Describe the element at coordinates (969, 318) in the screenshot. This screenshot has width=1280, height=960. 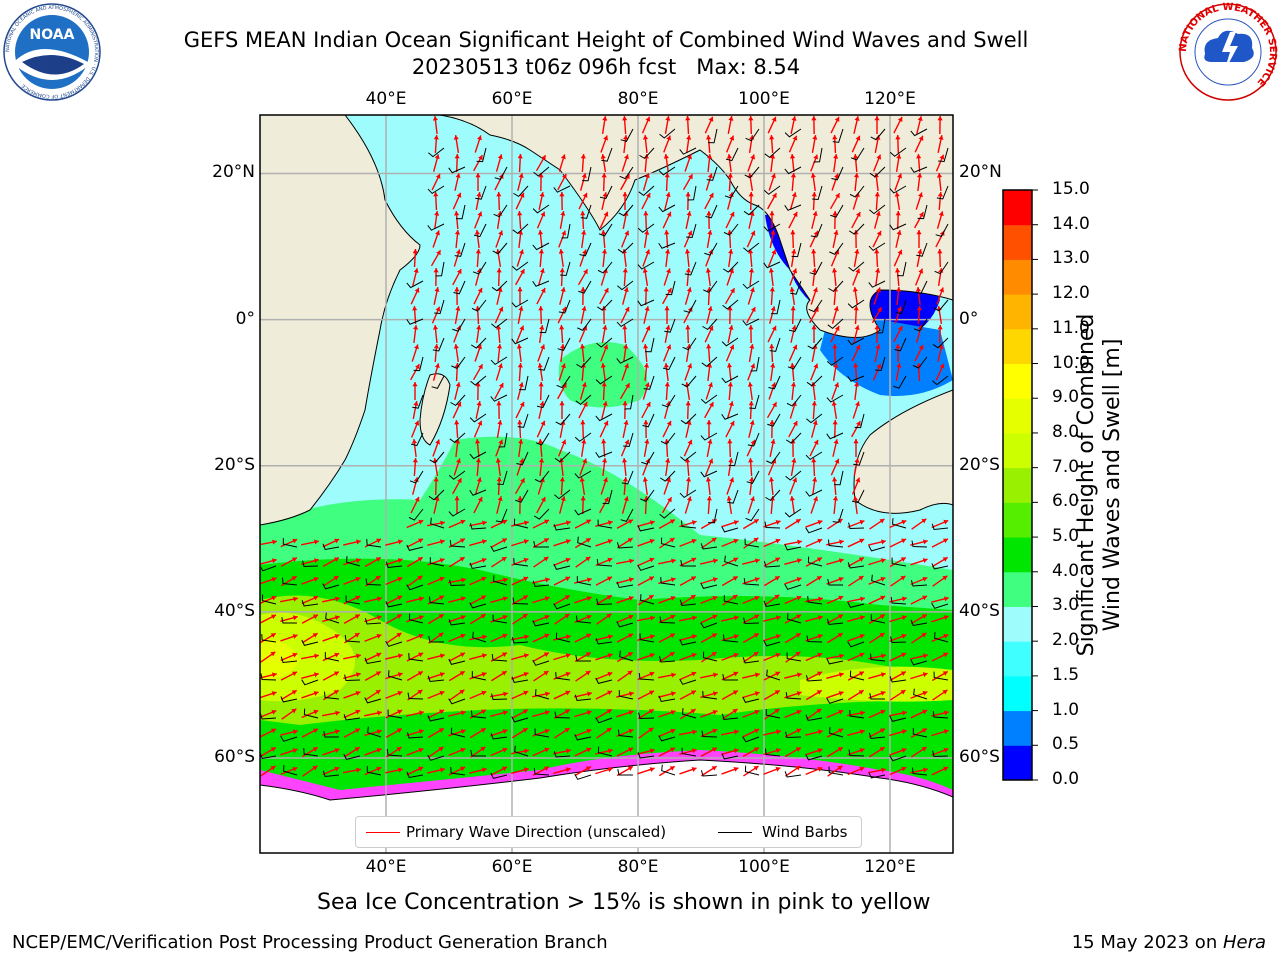
I see `lat-tick-right: 0°` at that location.